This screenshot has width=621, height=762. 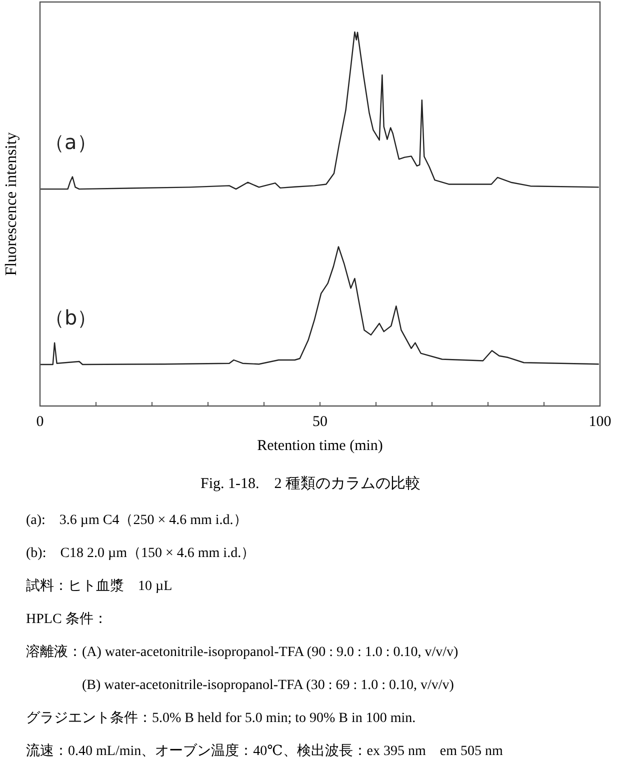 What do you see at coordinates (99, 586) in the screenshot?
I see `annotation: 試料：ヒト血漿 10 µL` at bounding box center [99, 586].